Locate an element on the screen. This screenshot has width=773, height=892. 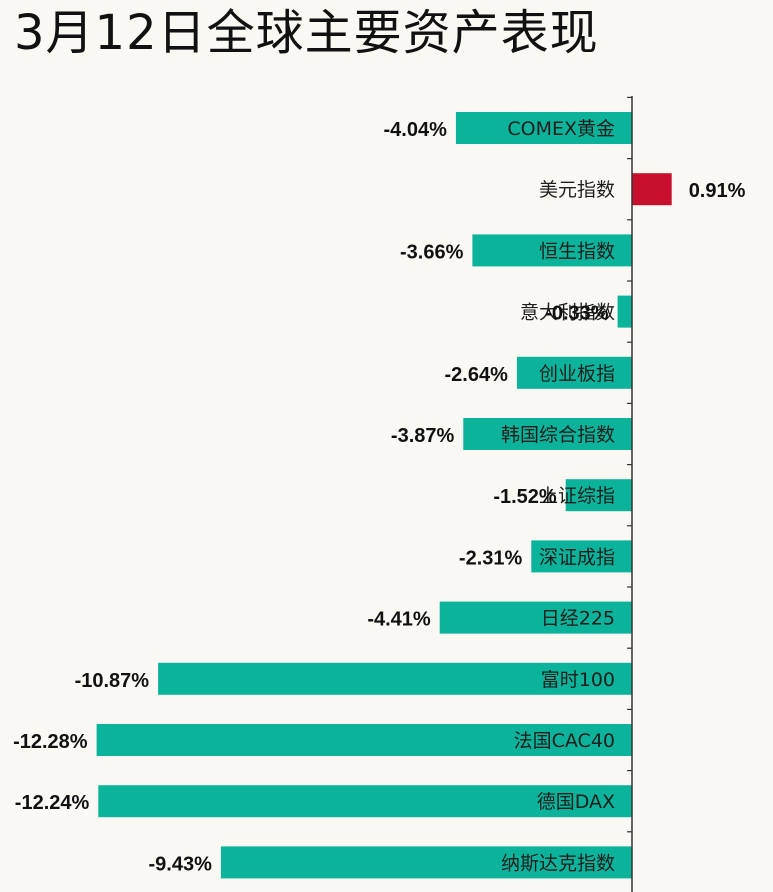
value-label: 0.91% is located at coordinates (717, 191).